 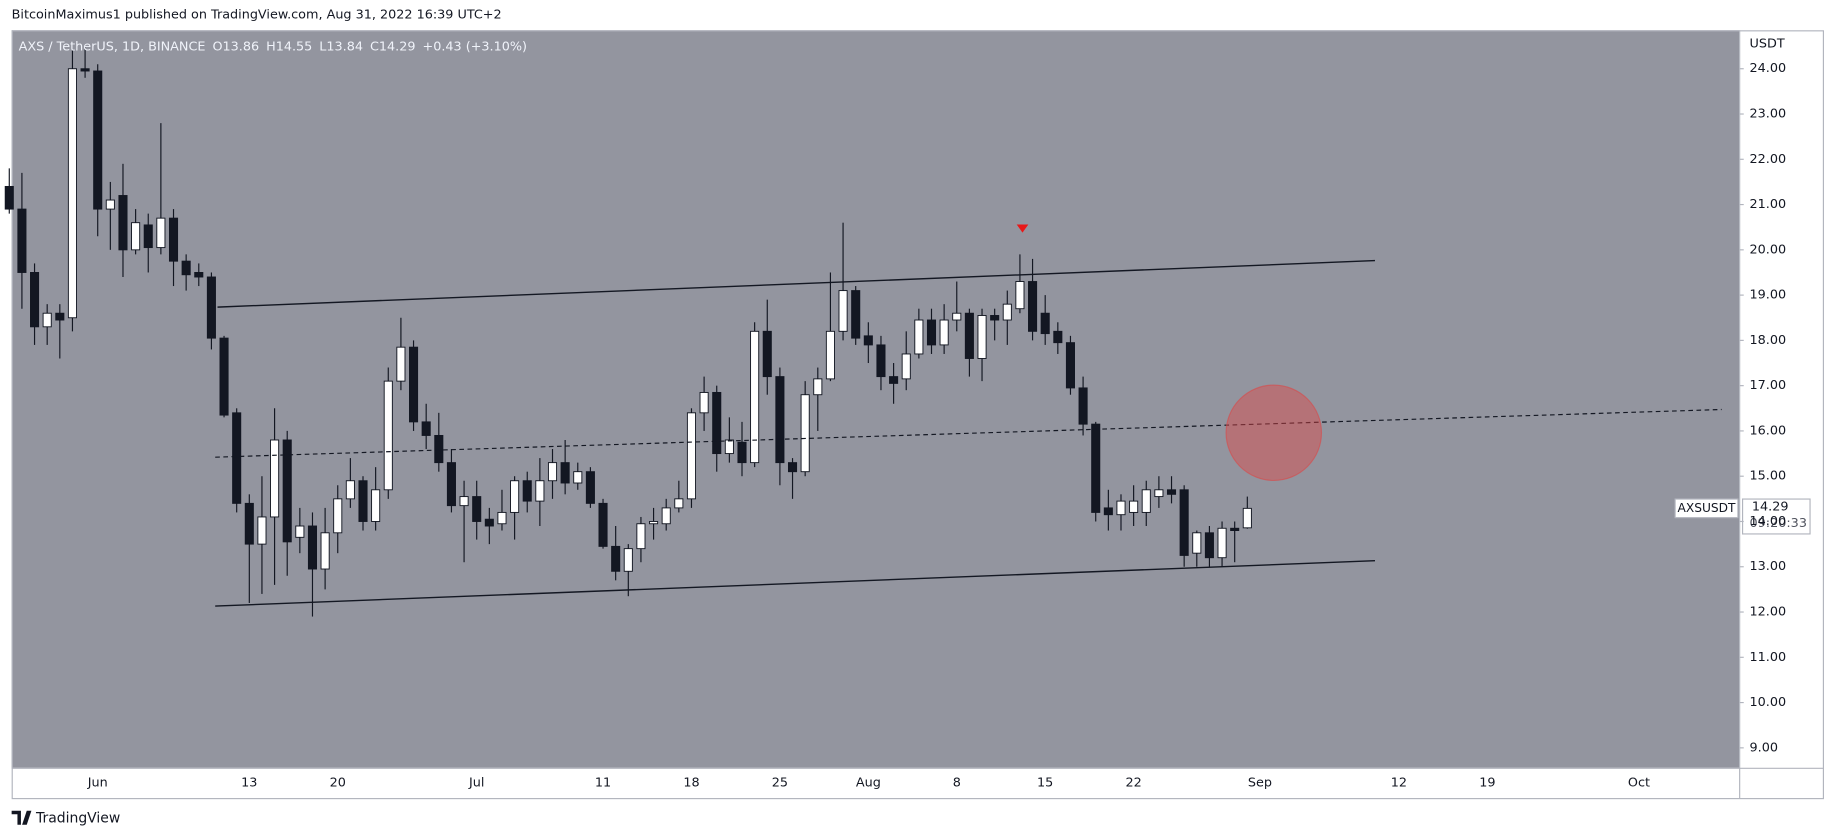 What do you see at coordinates (1706, 508) in the screenshot?
I see `ticker-box` at bounding box center [1706, 508].